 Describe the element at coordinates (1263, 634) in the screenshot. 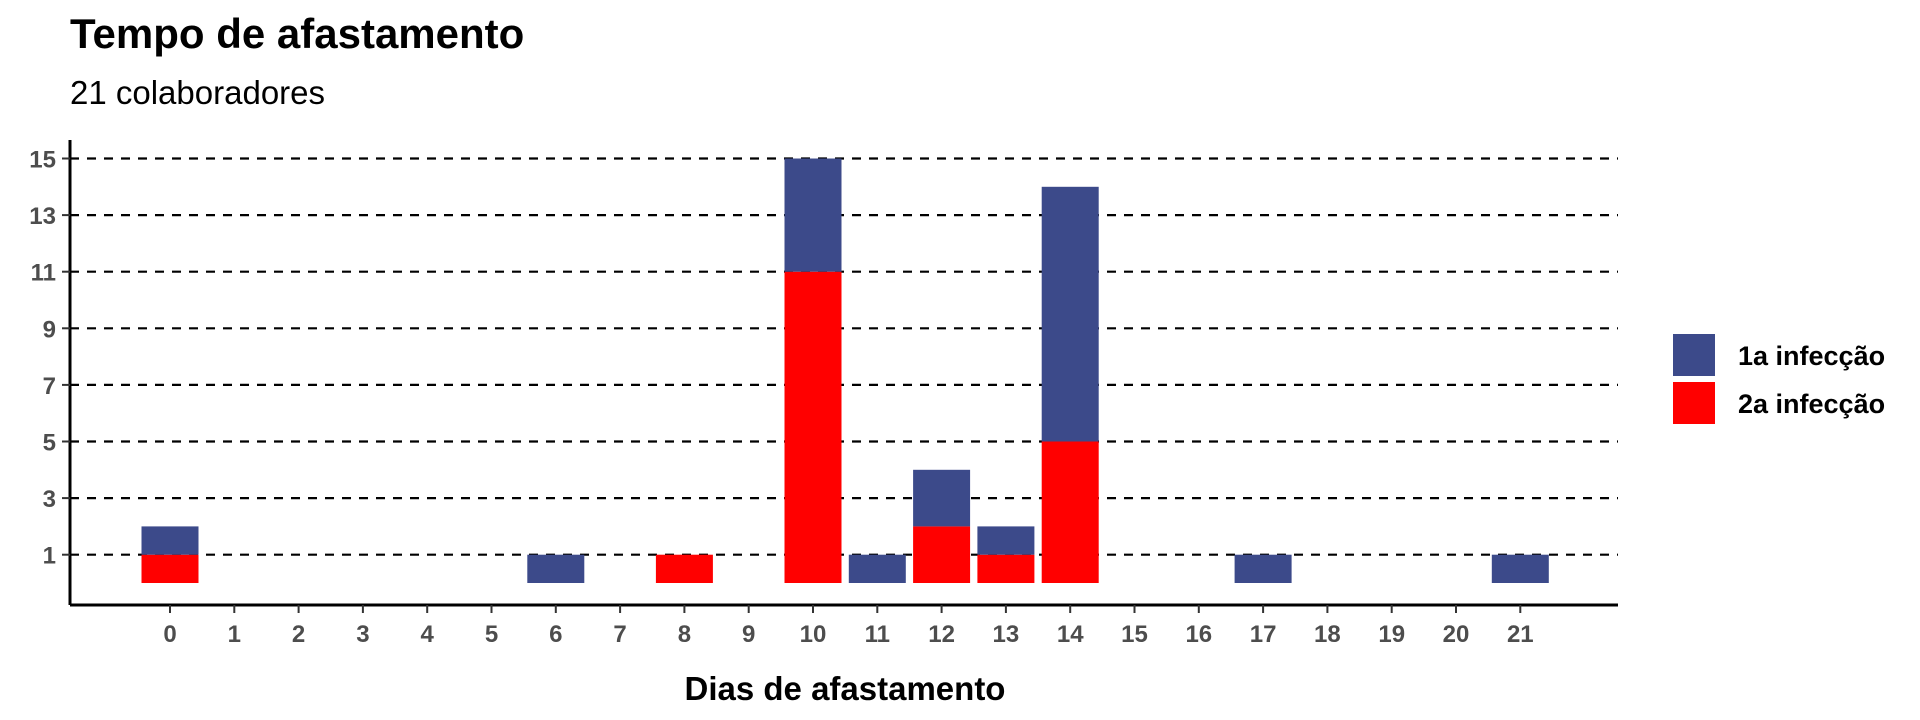

I see `x-tick-label: 17` at that location.